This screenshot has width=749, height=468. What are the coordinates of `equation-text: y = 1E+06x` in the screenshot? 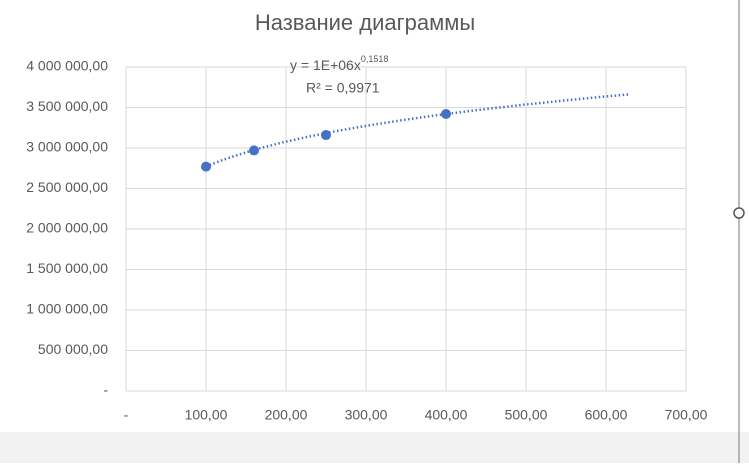 It's located at (325, 65).